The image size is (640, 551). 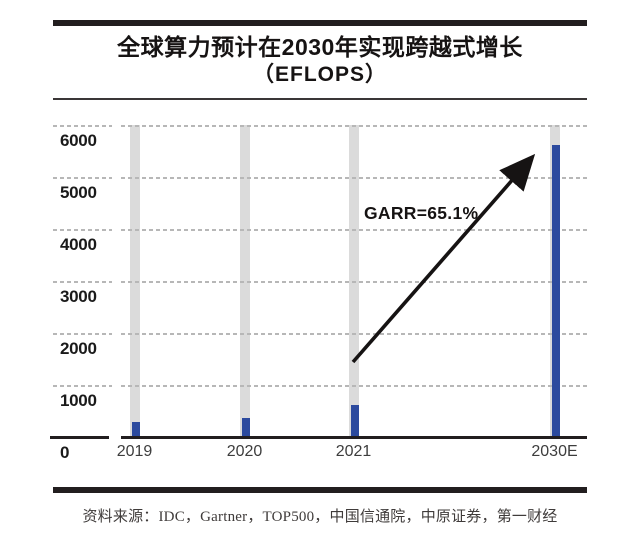 I want to click on chart-header: 全球算力预计在2030年实现跨越式增长 （EFLOPS）, so click(x=320, y=60).